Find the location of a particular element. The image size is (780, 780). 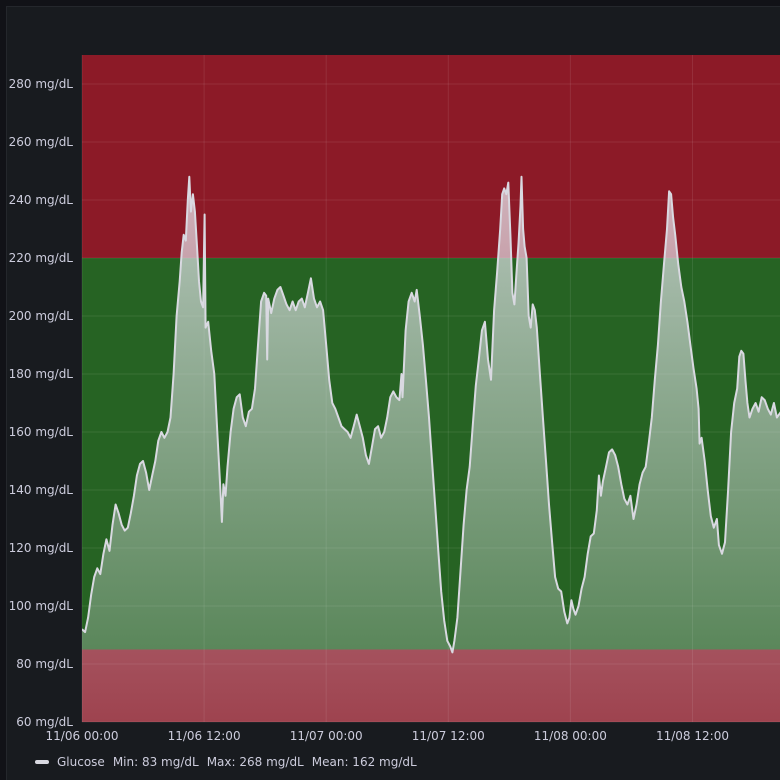

y-tick-label: 60 mg/dL is located at coordinates (44, 722).